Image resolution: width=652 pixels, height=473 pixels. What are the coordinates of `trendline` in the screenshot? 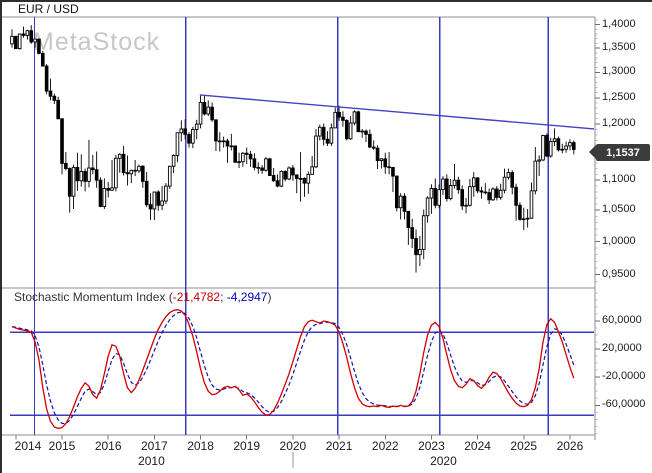 It's located at (397, 112).